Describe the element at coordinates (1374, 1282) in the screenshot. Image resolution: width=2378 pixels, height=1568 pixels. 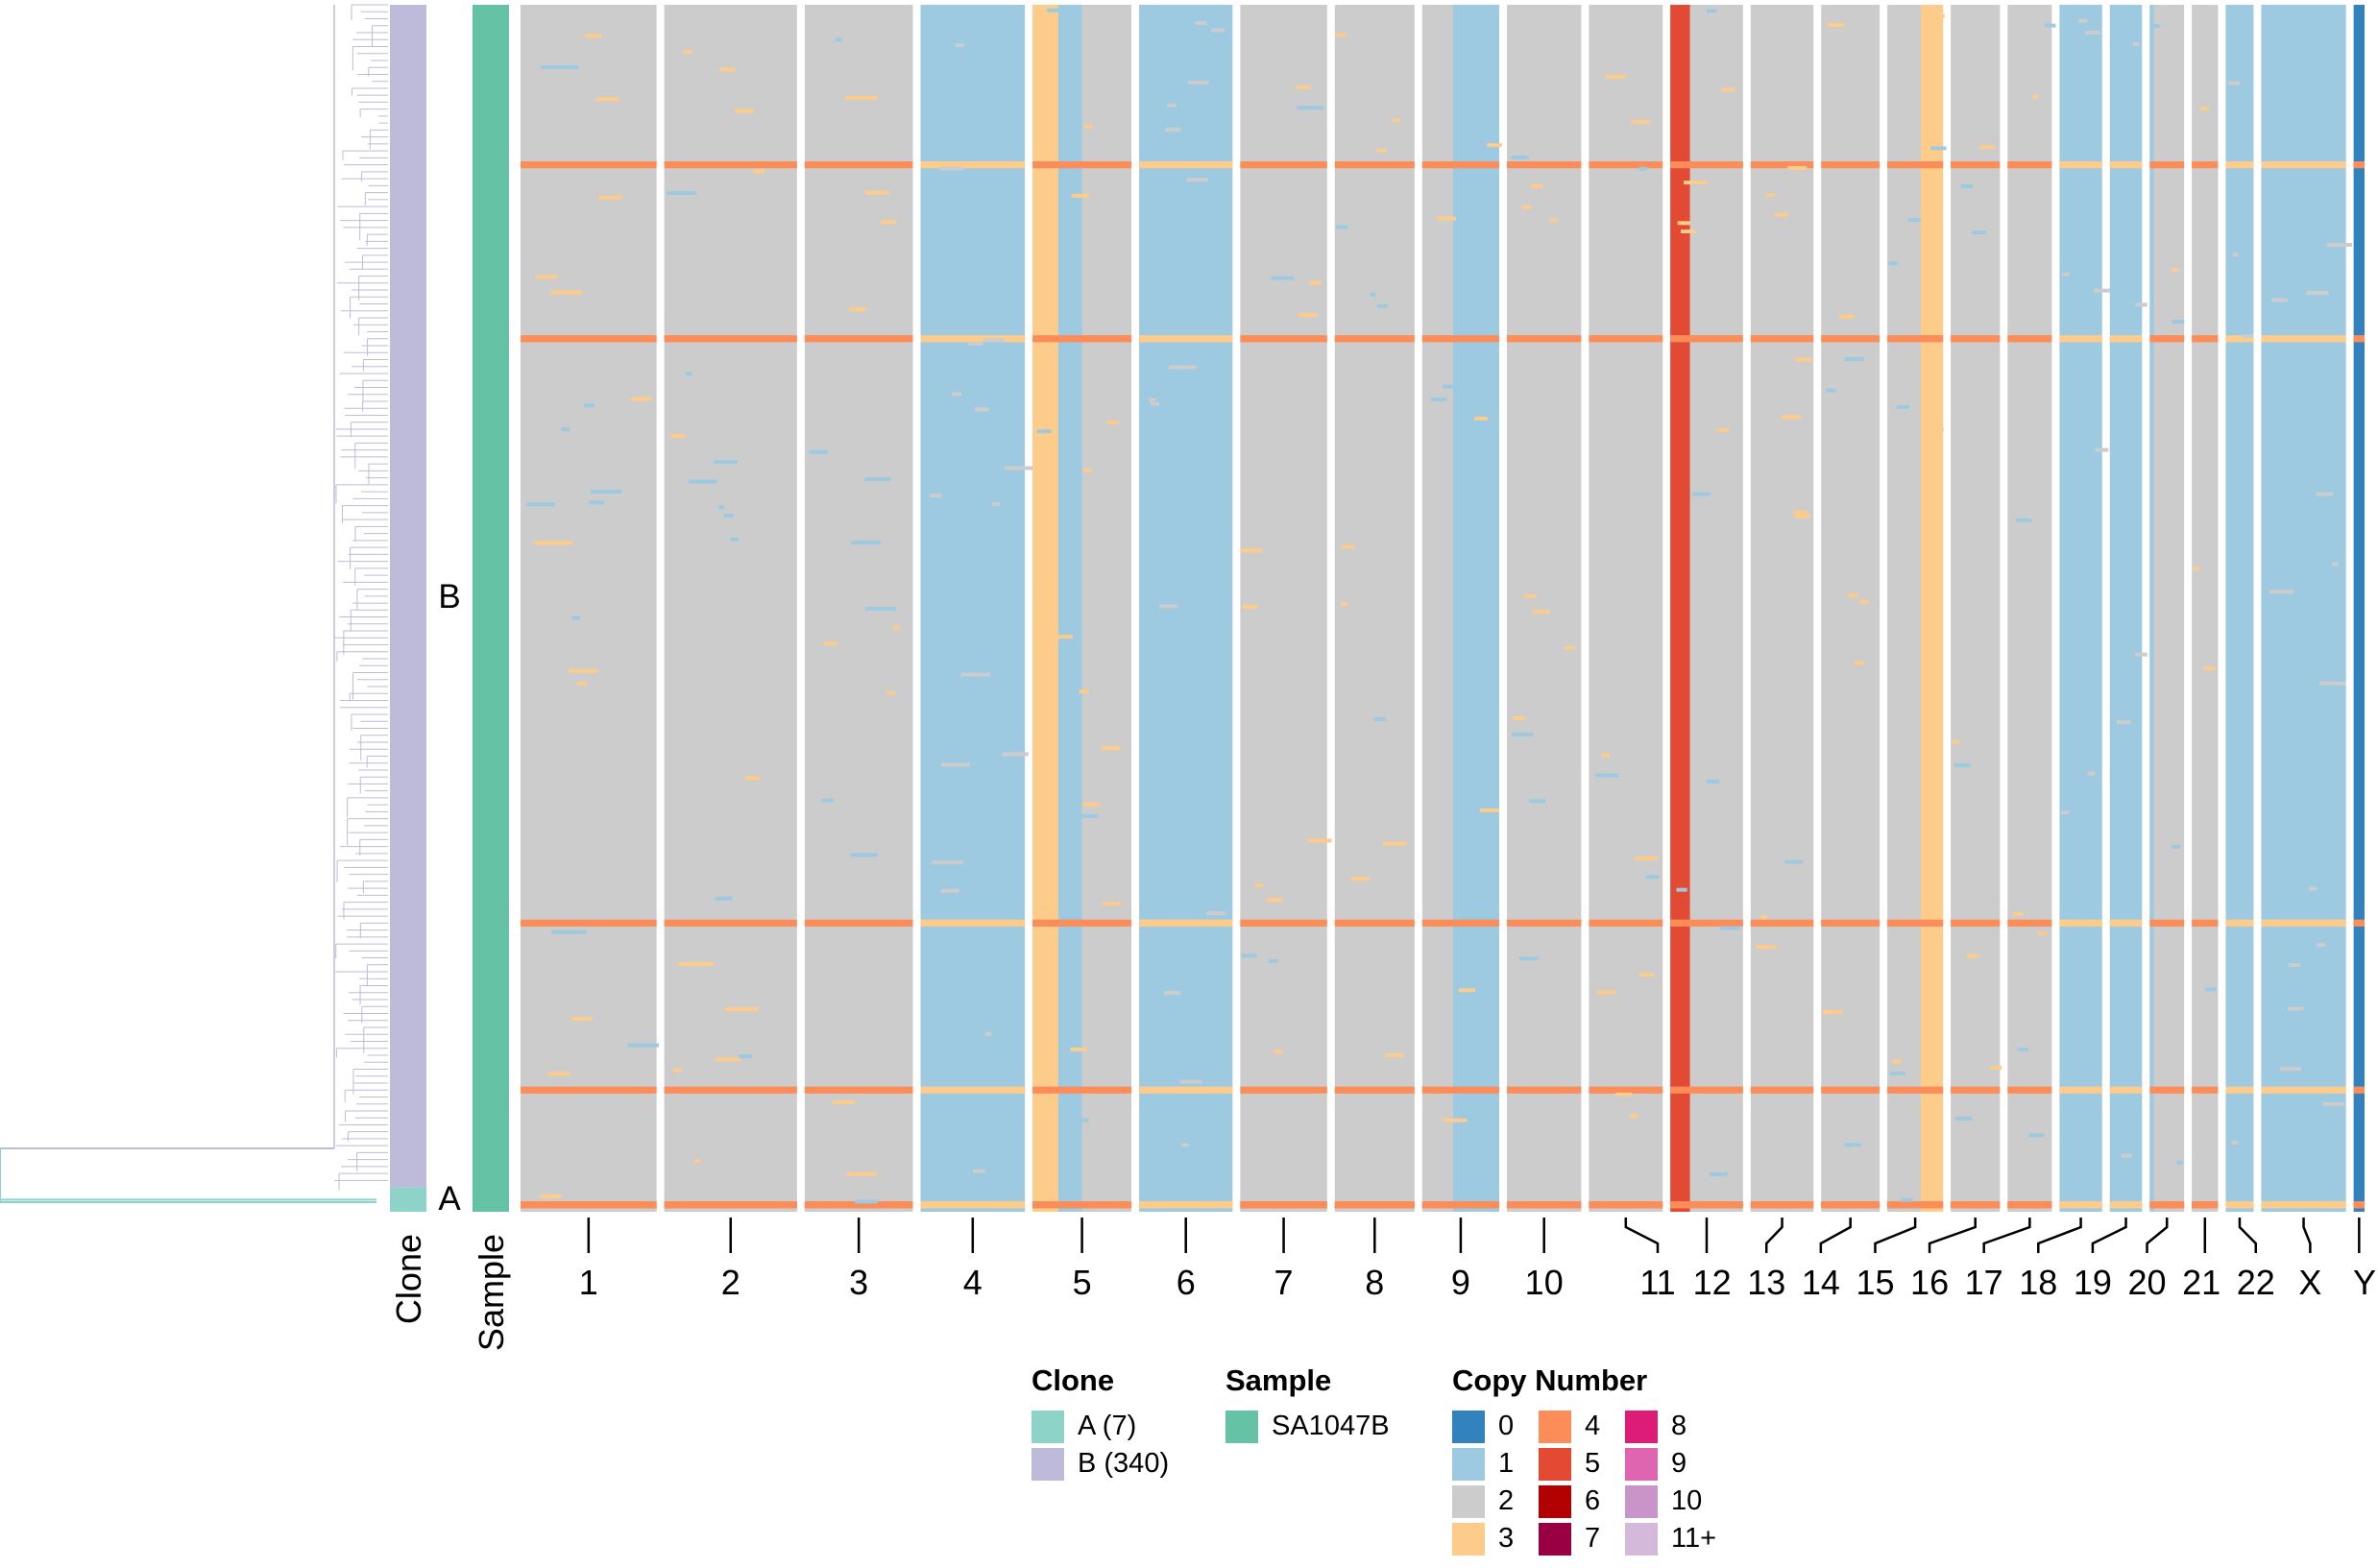
I see `chr-label-8: 8` at that location.